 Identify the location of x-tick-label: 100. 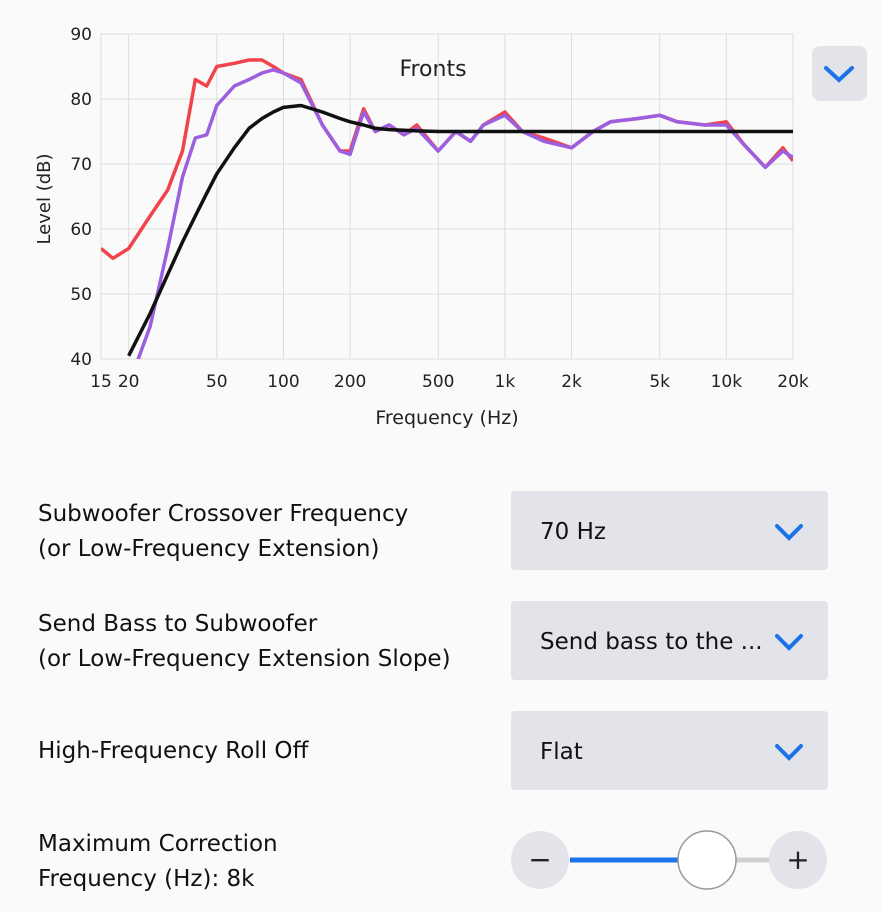
(283, 382).